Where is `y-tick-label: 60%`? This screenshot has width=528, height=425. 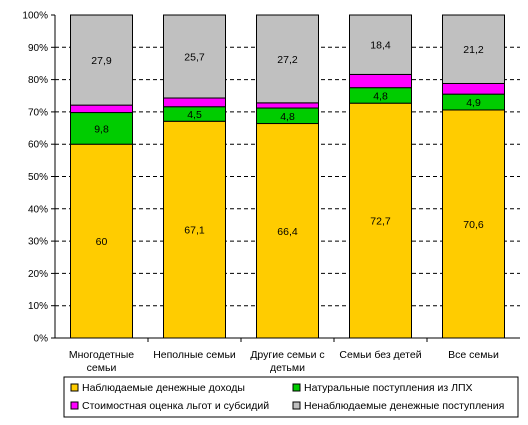
y-tick-label: 60% is located at coordinates (38, 145).